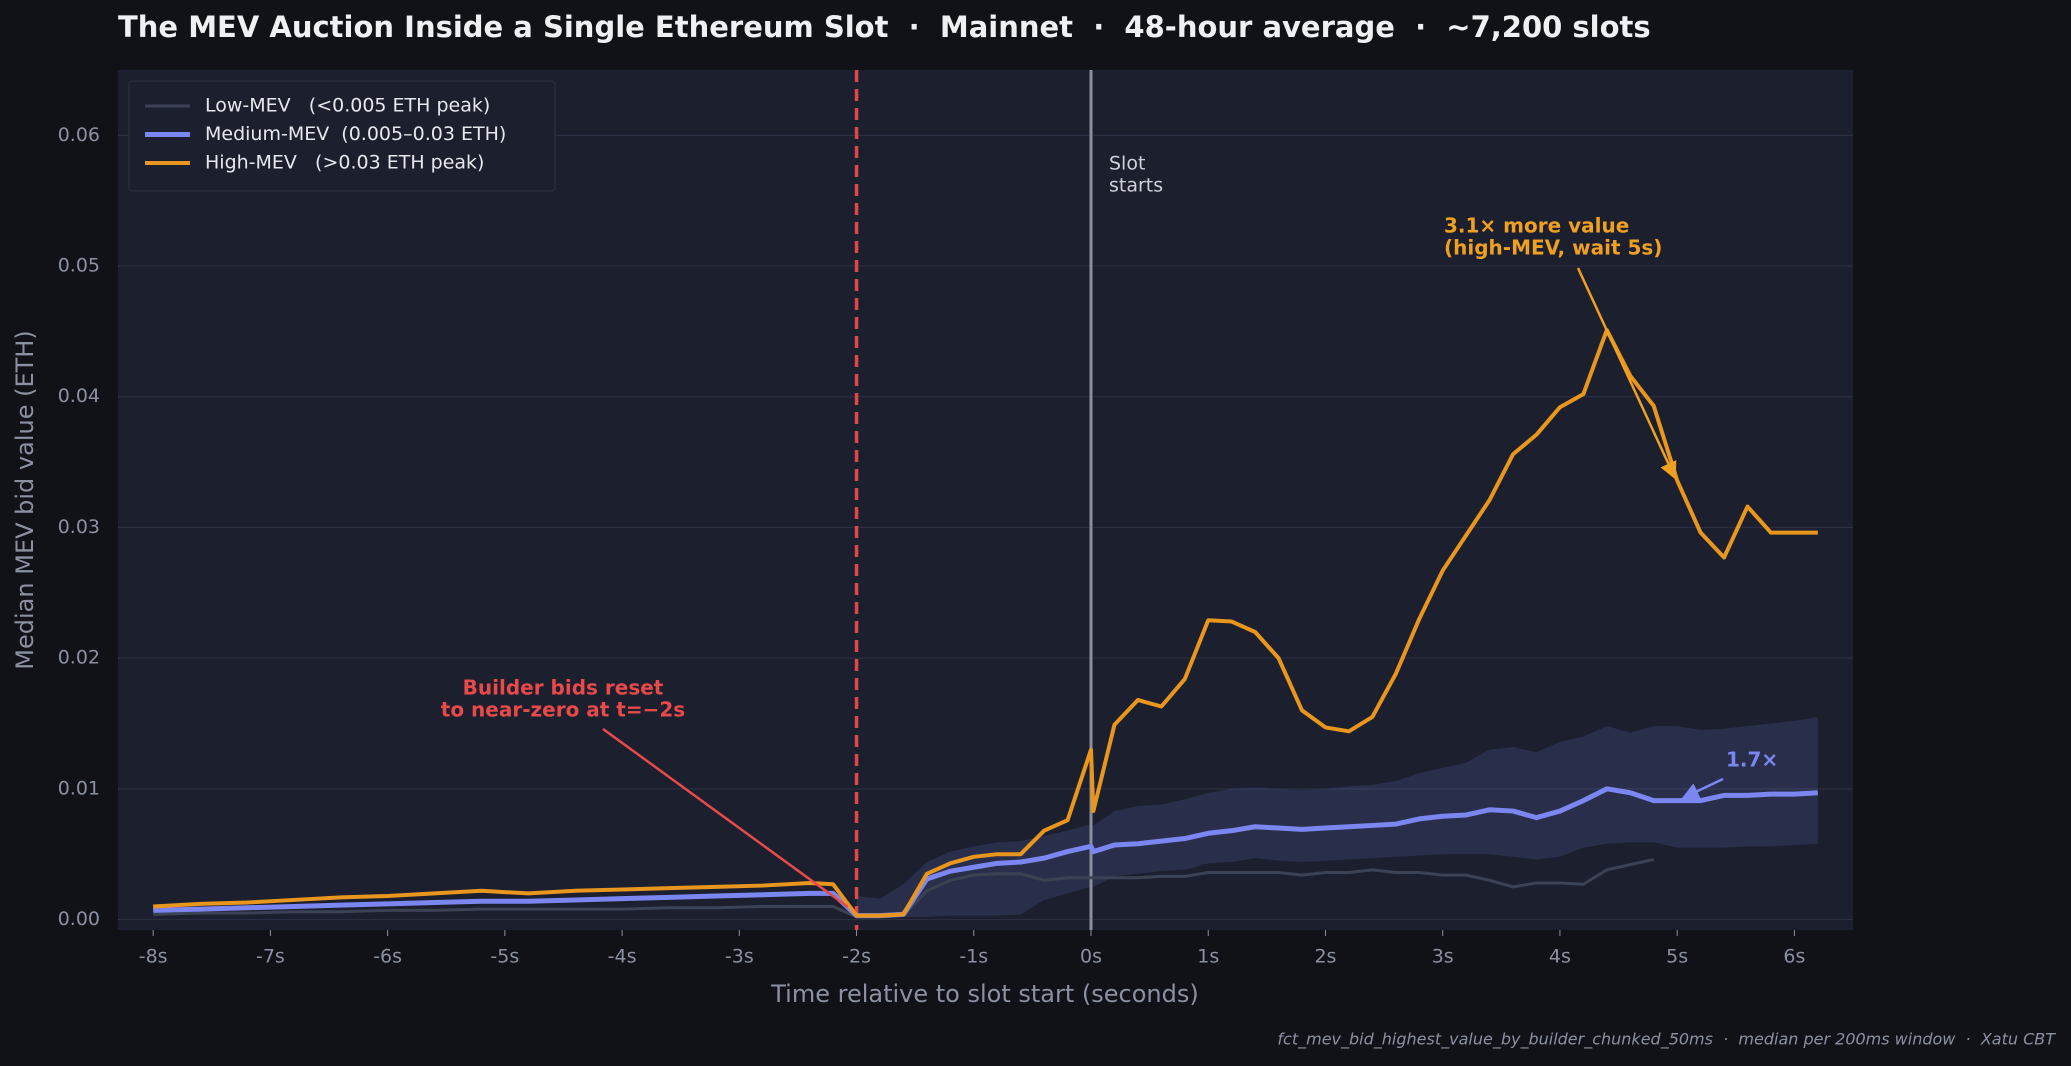 The height and width of the screenshot is (1066, 2071). I want to click on annotation: Builder bids reset, so click(563, 688).